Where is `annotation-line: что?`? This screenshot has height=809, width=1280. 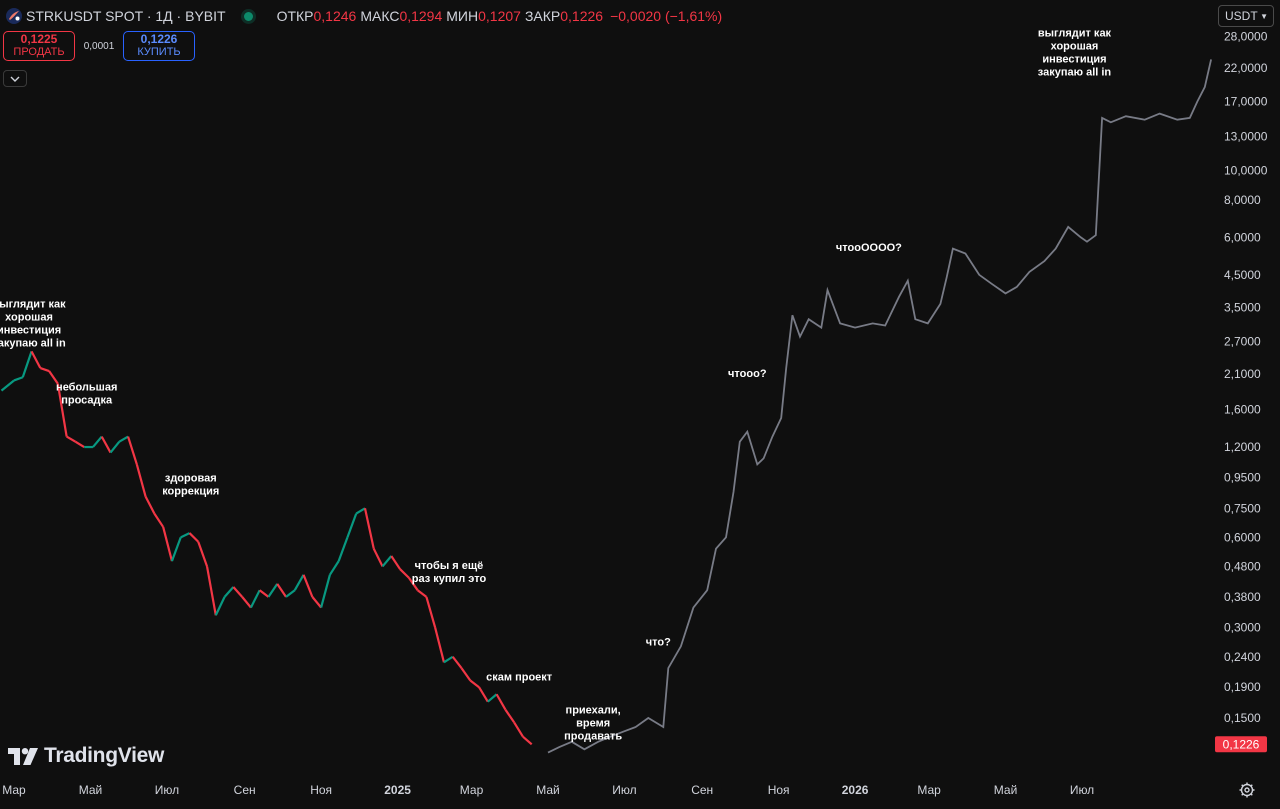
annotation-line: что? is located at coordinates (658, 642).